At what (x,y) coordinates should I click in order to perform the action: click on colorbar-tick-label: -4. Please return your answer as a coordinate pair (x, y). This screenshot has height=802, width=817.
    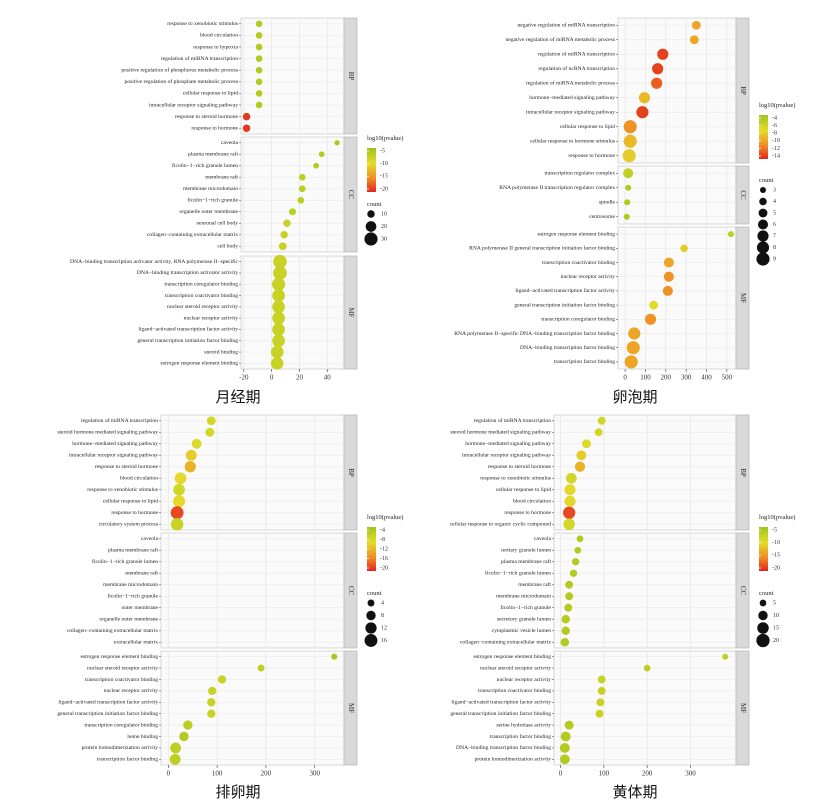
    Looking at the image, I should click on (774, 118).